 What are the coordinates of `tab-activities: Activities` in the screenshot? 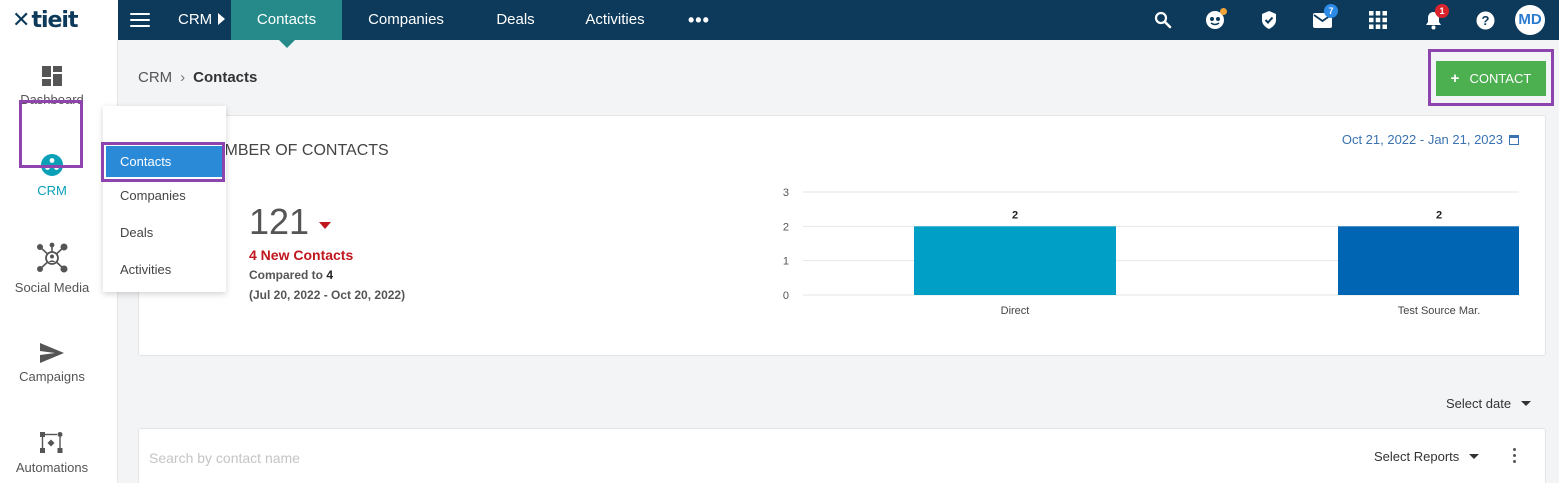 It's located at (615, 19).